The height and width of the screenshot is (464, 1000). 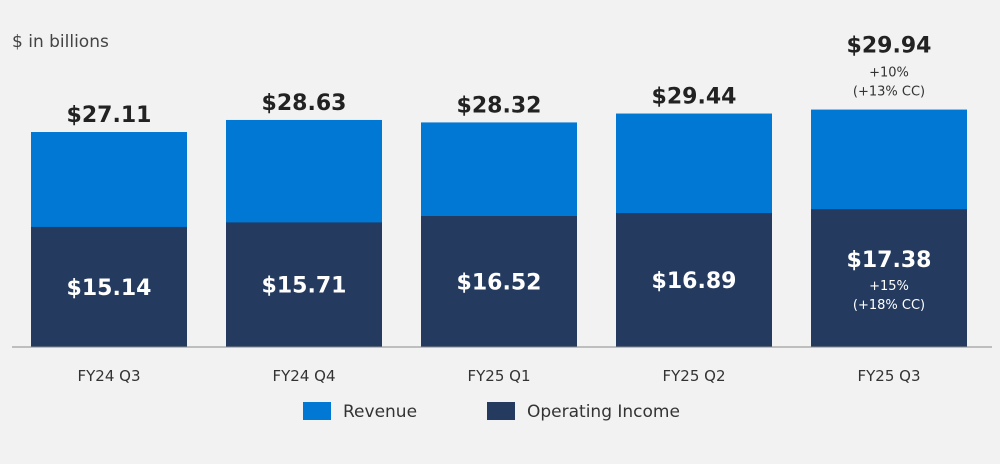 I want to click on legend-swatch-revenue, so click(x=317, y=411).